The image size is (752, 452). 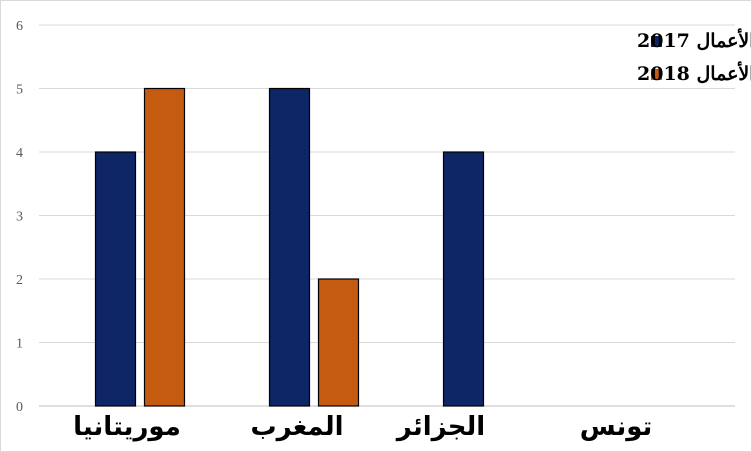 What do you see at coordinates (616, 427) in the screenshot?
I see `category-label: تونس` at bounding box center [616, 427].